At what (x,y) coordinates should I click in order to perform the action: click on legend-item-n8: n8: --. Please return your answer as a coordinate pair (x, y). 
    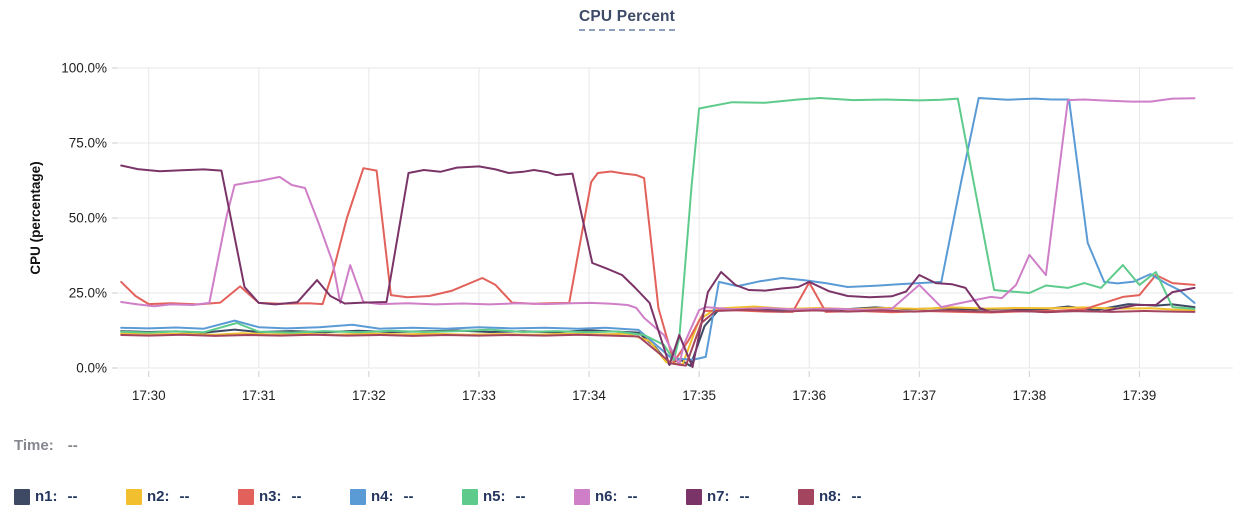
    Looking at the image, I should click on (854, 496).